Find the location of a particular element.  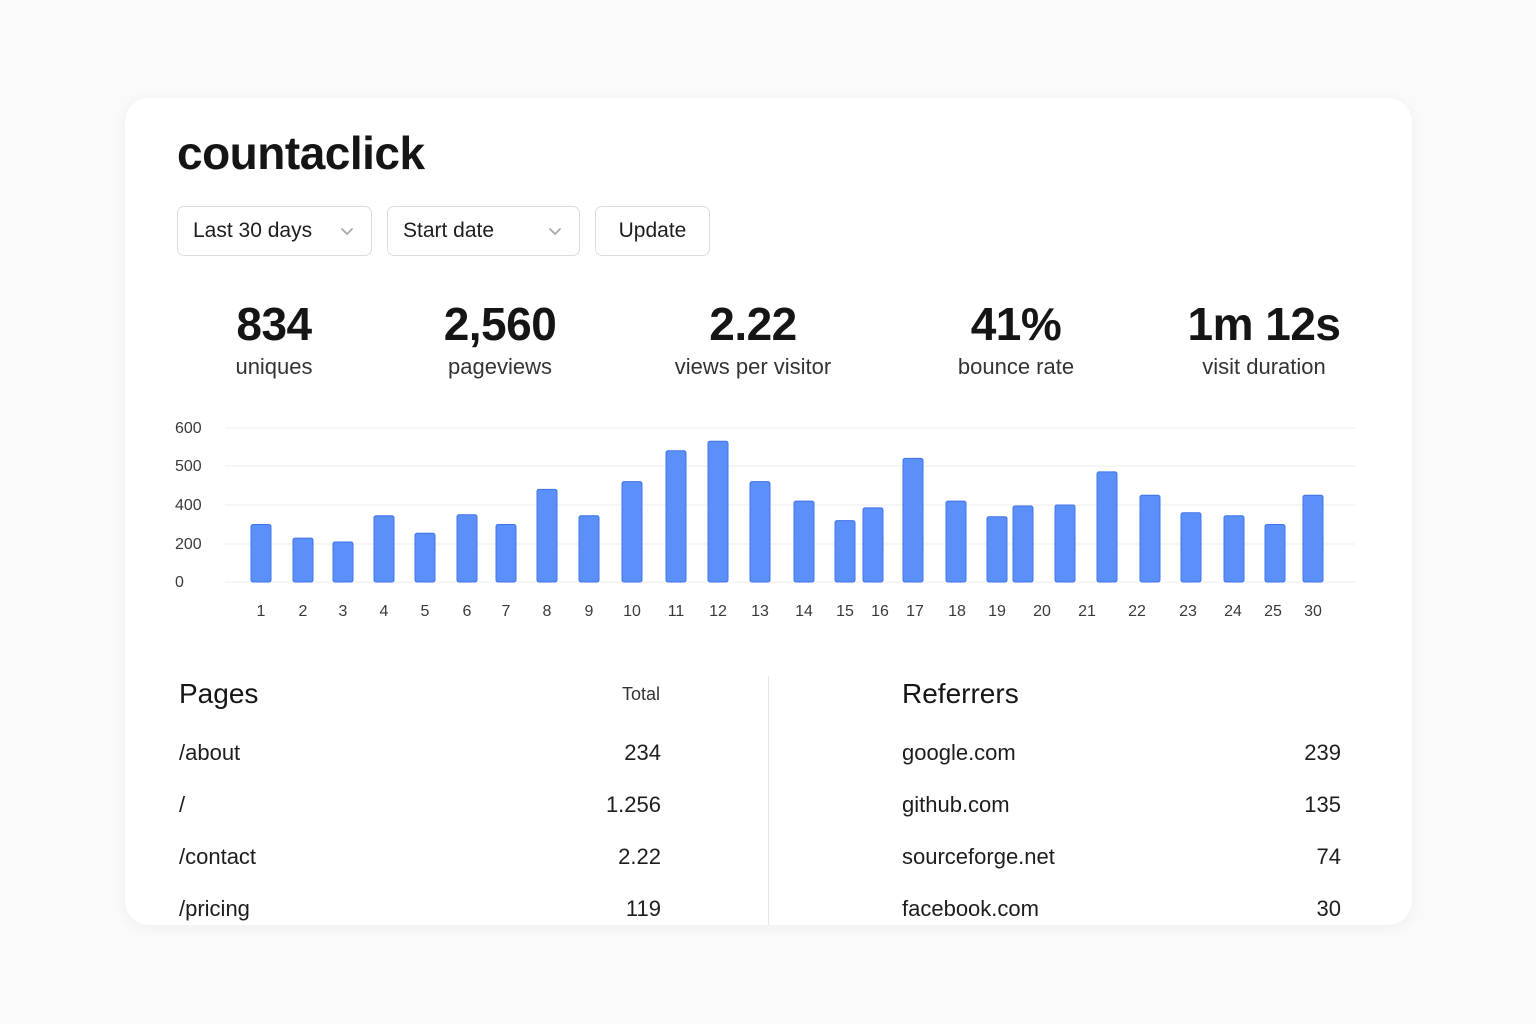

date-range-label: Last 30 days is located at coordinates (253, 230).